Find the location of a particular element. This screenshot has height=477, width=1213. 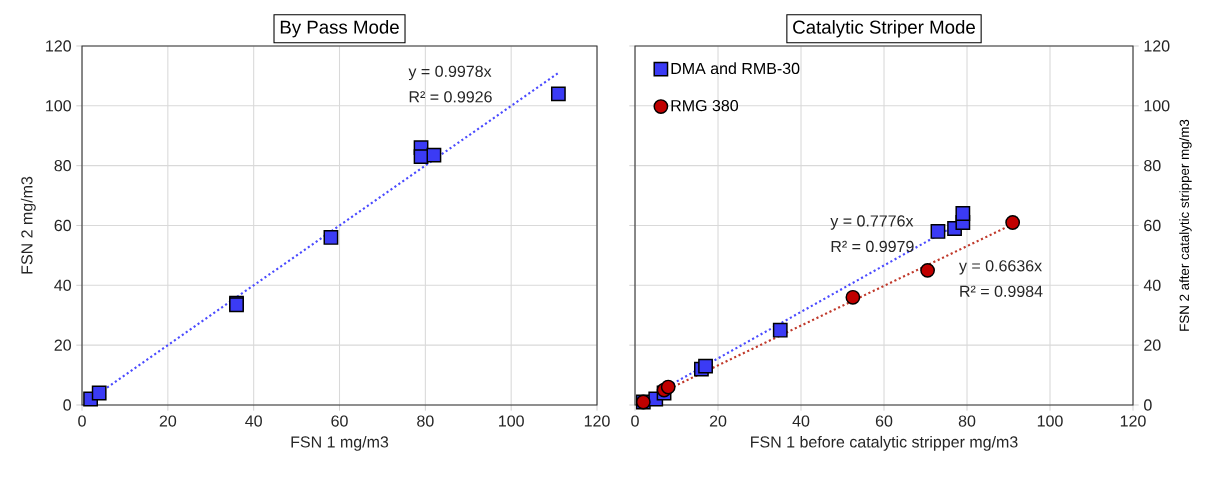

y-tick-label: 40 is located at coordinates (62, 285).